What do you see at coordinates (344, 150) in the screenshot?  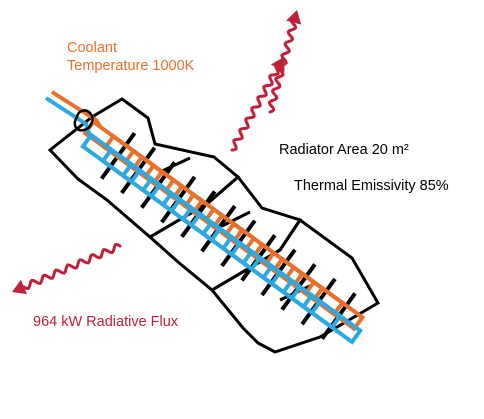 I see `radiator-area-label: Radiator Area 20 m²` at bounding box center [344, 150].